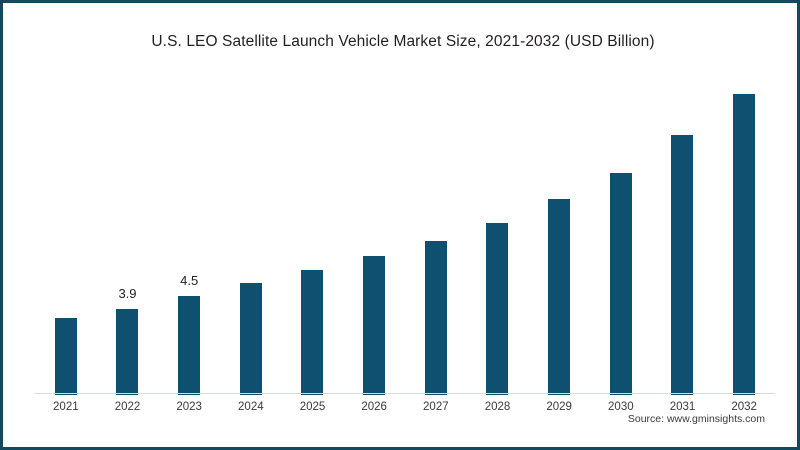  I want to click on x-axis-tick-label: 2023, so click(189, 407).